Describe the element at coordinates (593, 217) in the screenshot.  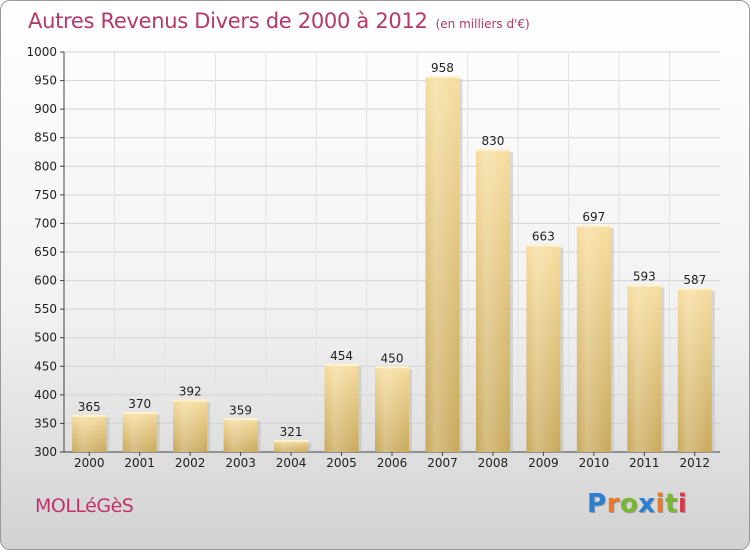
I see `value-label: 697` at that location.